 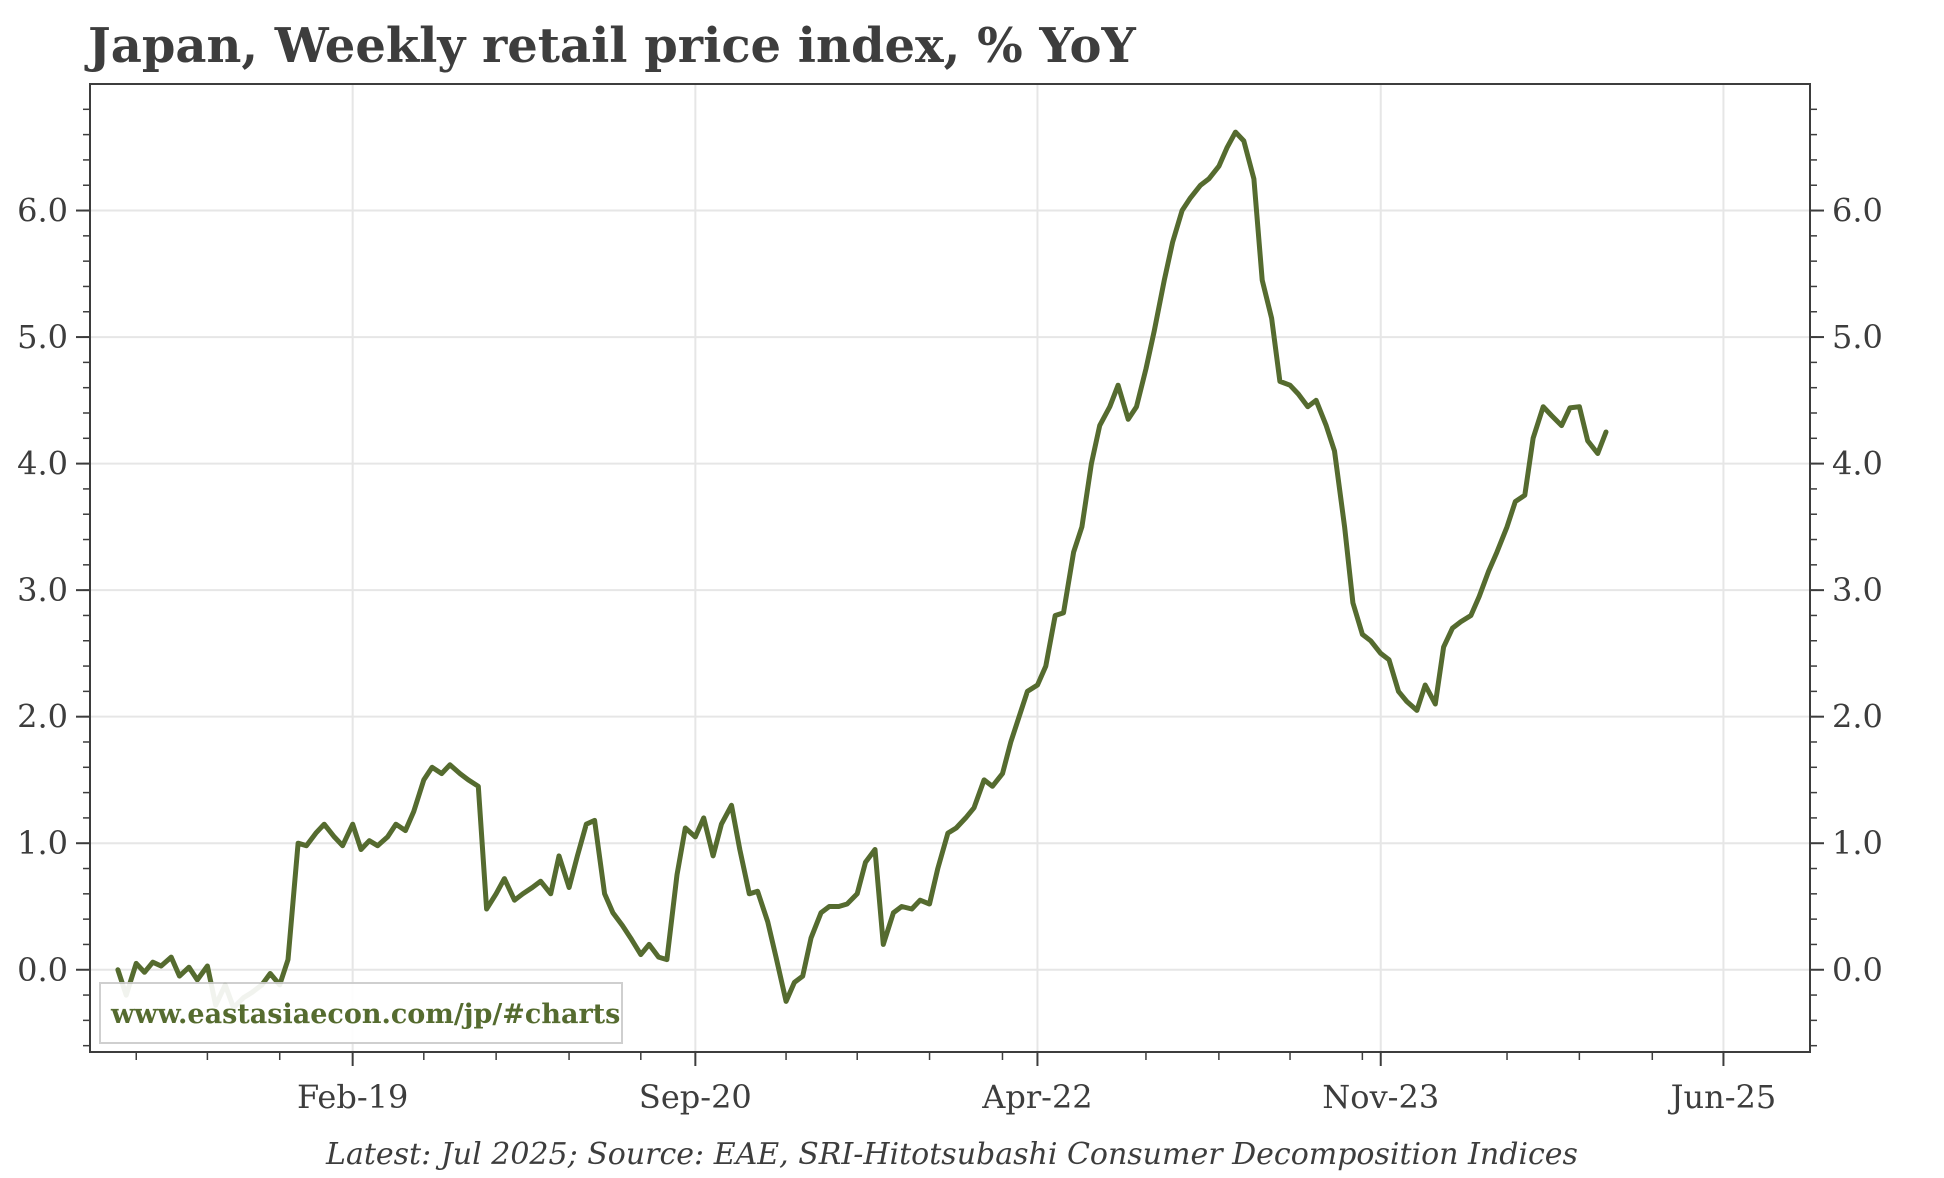 What do you see at coordinates (1857, 970) in the screenshot?
I see `y-tick-label-right: 0.0` at bounding box center [1857, 970].